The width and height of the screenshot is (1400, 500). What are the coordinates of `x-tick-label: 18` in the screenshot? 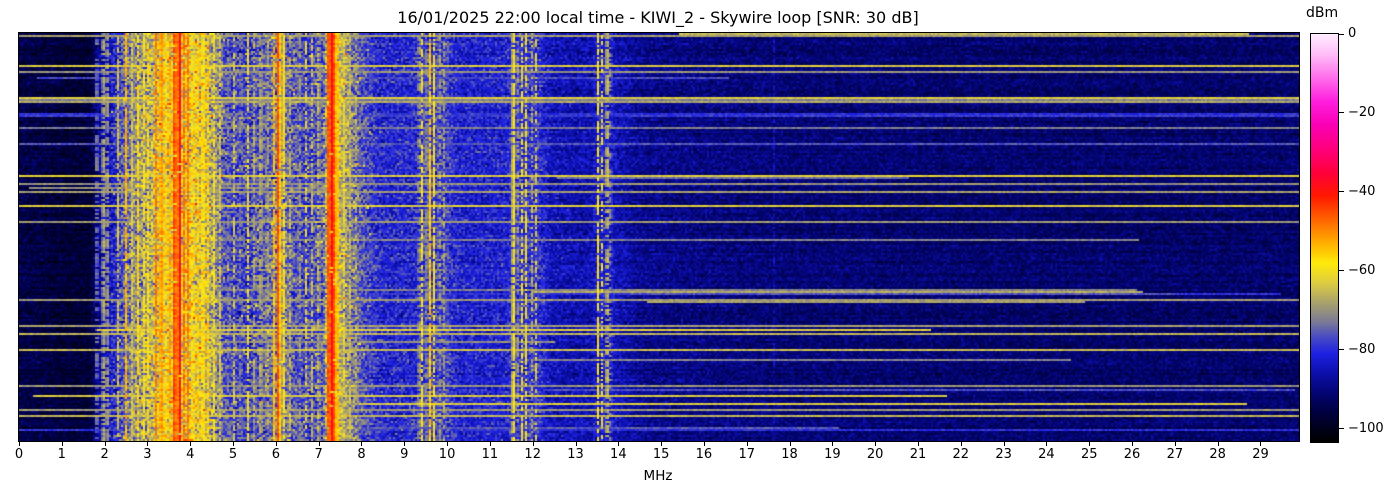 It's located at (789, 454).